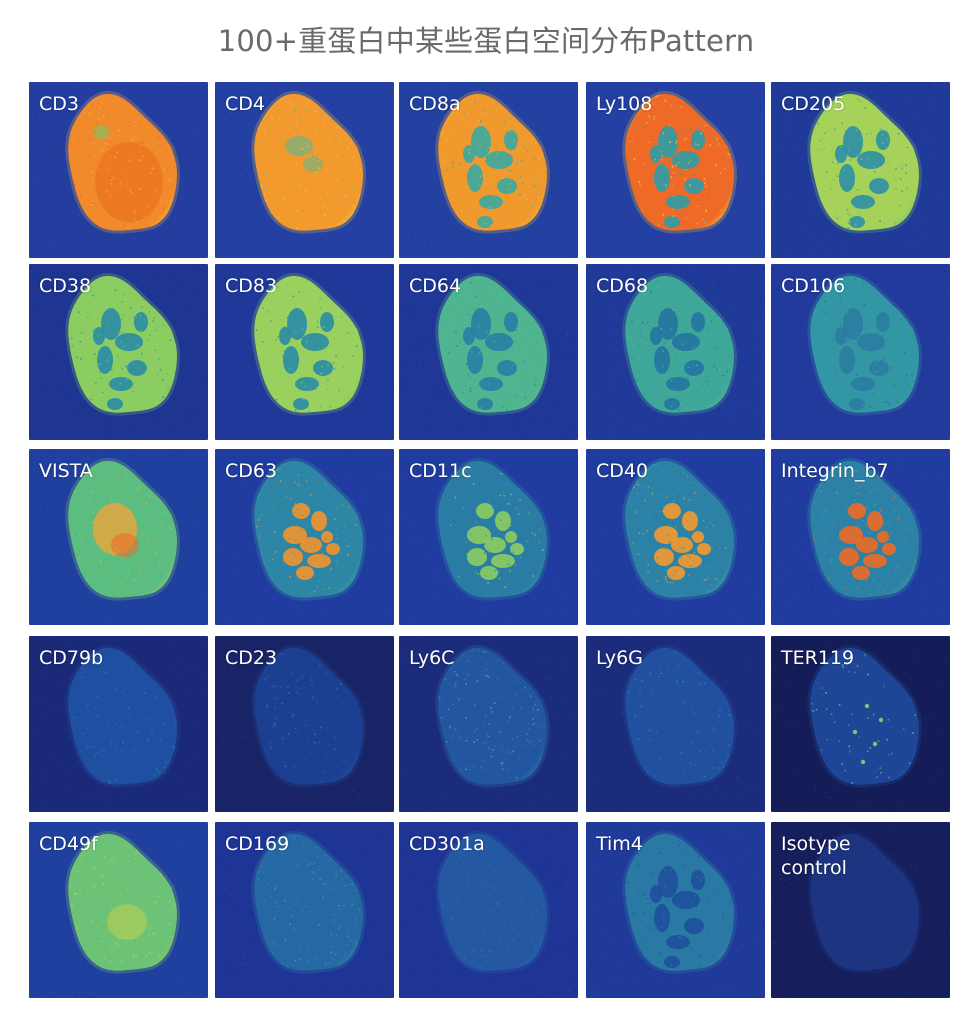  I want to click on panel-label: CD63, so click(251, 471).